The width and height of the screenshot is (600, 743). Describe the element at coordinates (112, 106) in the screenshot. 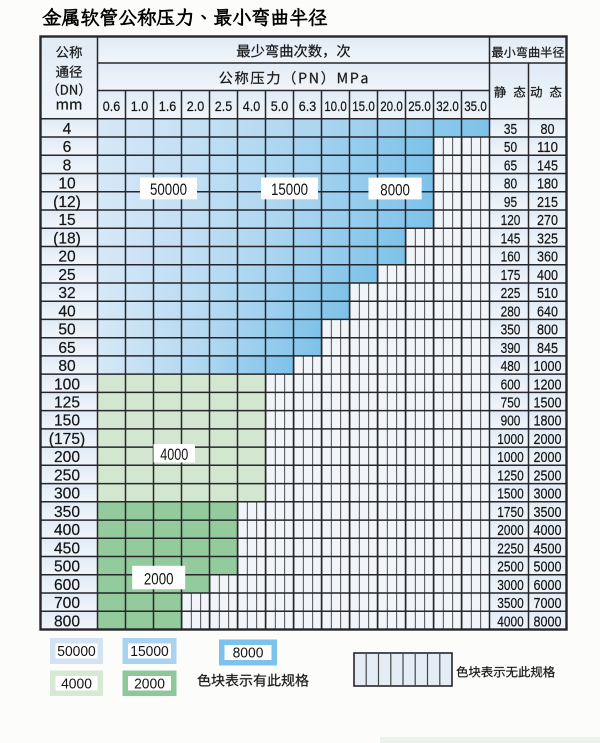

I see `svg-text: 0.6` at that location.